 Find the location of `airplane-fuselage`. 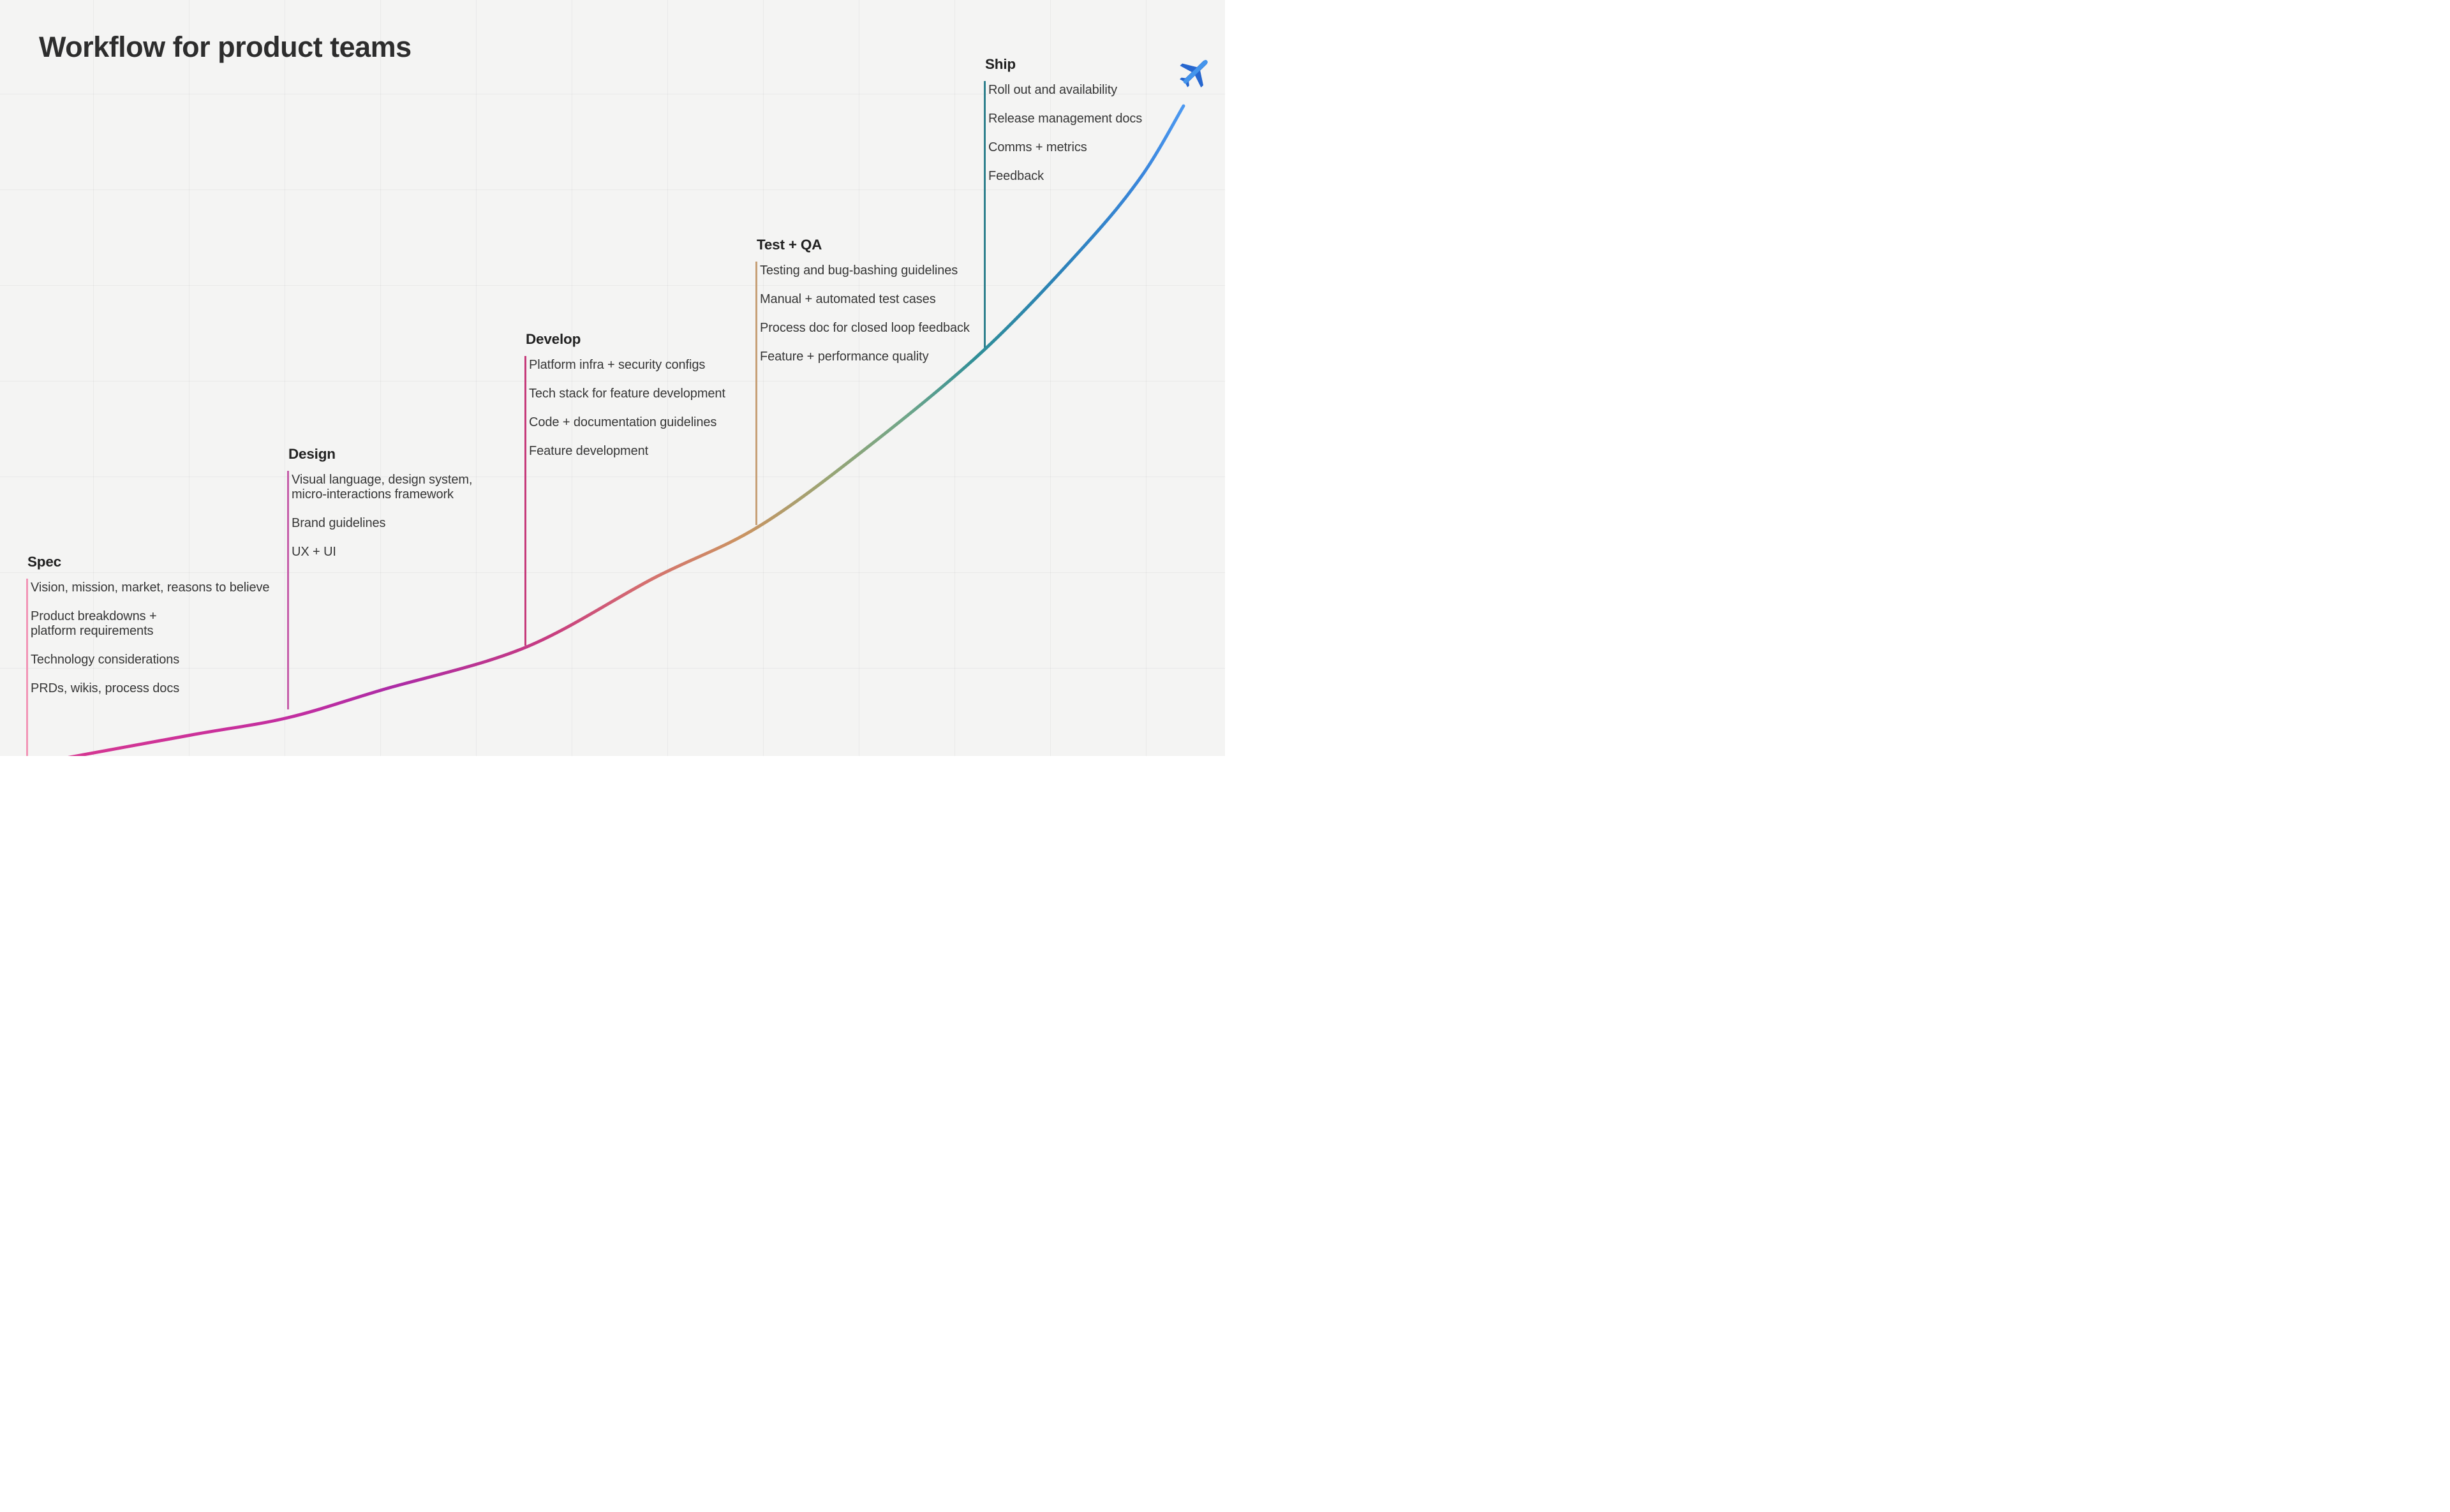

airplane-fuselage is located at coordinates (1195, 71).